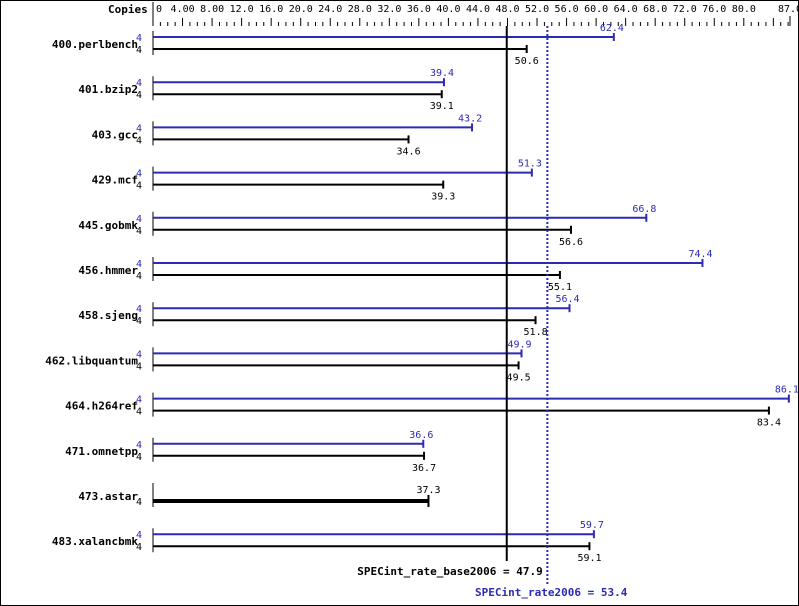  I want to click on tick-label: 4.00, so click(183, 9).